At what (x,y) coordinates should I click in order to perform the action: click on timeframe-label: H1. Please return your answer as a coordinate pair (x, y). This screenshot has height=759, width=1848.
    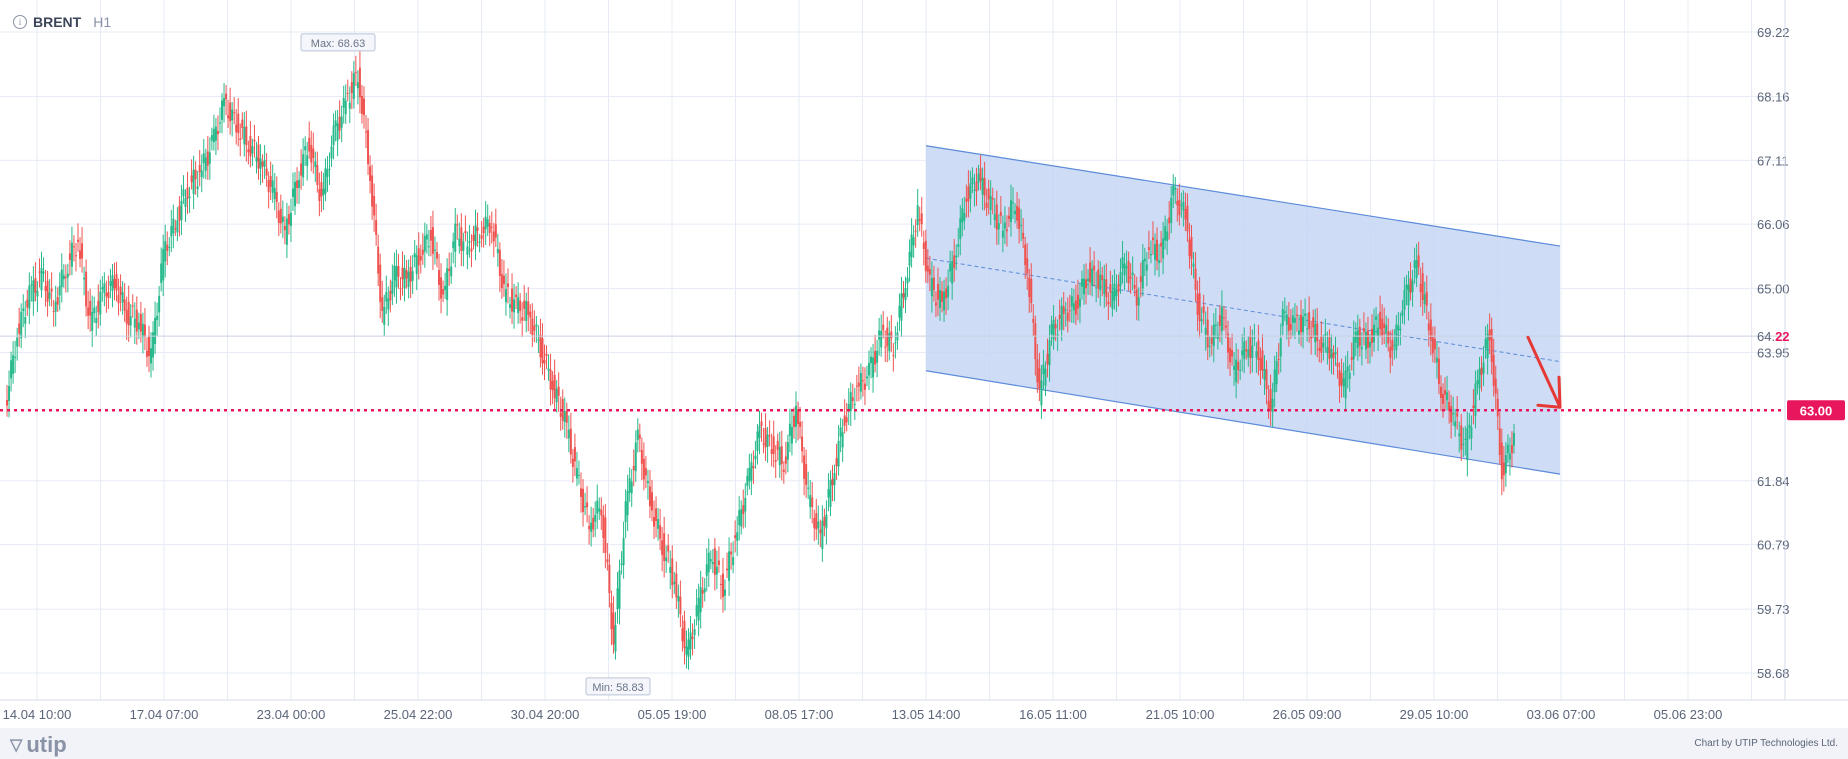
    Looking at the image, I should click on (102, 22).